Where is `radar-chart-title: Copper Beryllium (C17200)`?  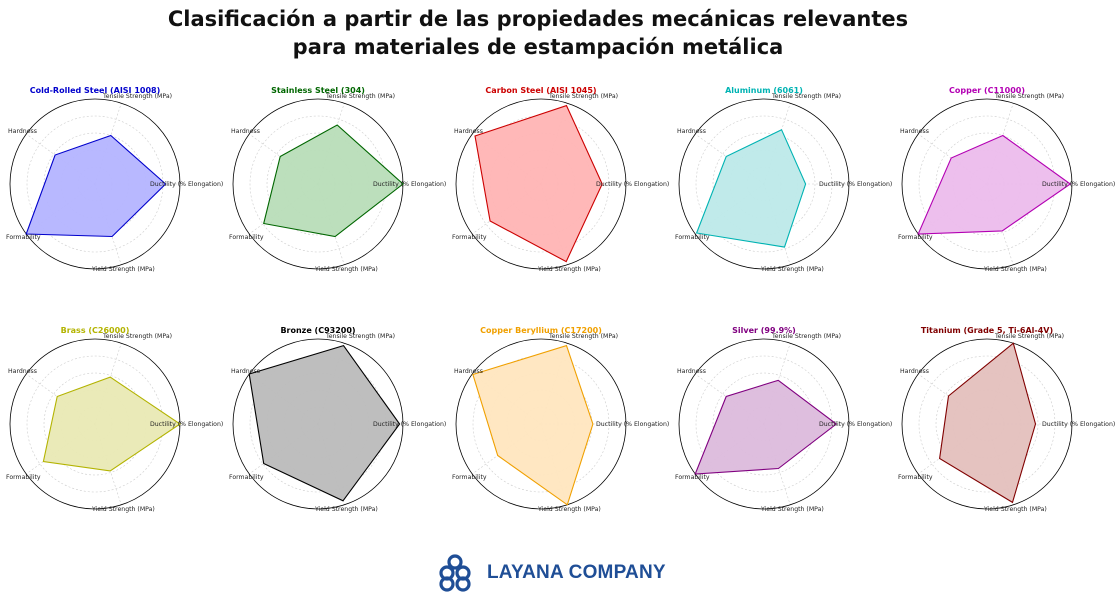 radar-chart-title: Copper Beryllium (C17200) is located at coordinates (541, 330).